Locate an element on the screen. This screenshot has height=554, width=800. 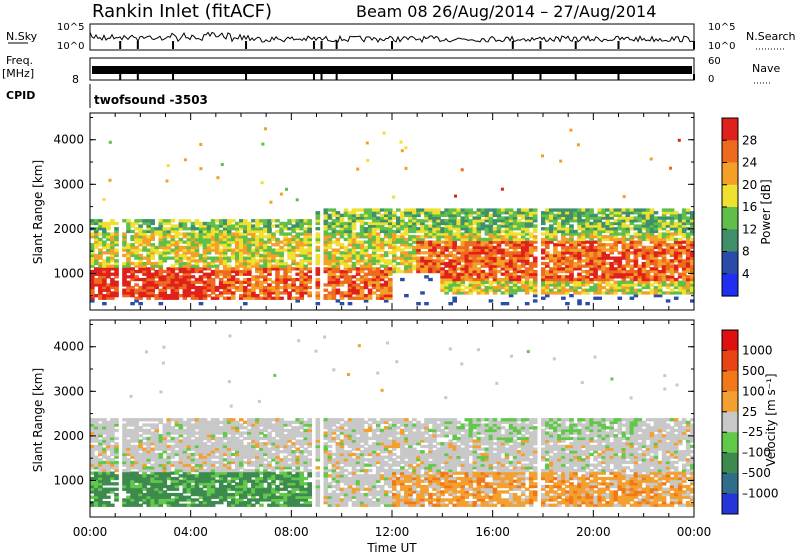
freq-tick: 8 is located at coordinates (75, 79).